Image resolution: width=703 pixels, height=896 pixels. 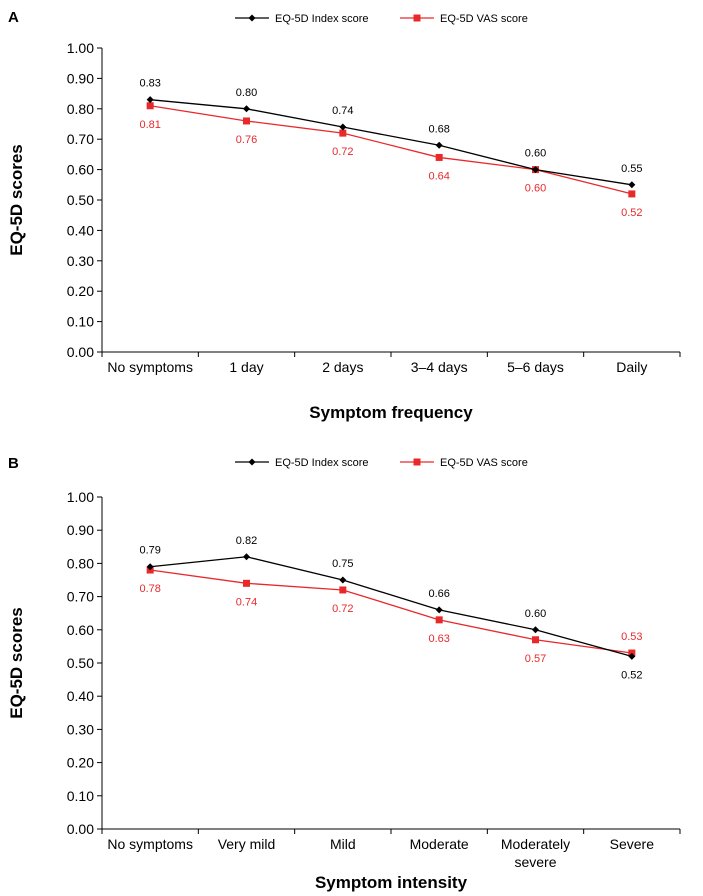 I want to click on x-axis-title: Symptom frequency, so click(x=391, y=412).